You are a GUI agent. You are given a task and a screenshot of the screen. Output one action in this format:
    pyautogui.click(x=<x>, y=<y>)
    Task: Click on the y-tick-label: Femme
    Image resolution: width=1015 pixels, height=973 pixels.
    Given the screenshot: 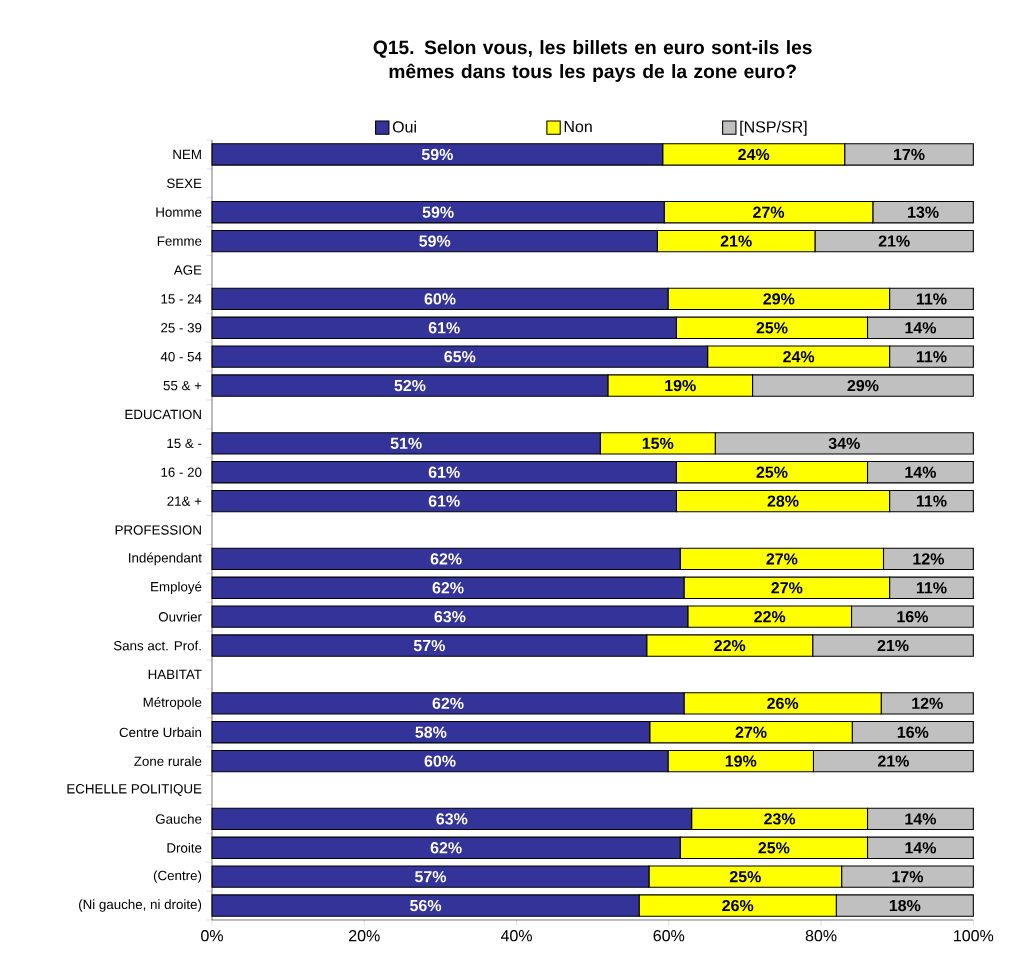 What is the action you would take?
    pyautogui.click(x=179, y=241)
    